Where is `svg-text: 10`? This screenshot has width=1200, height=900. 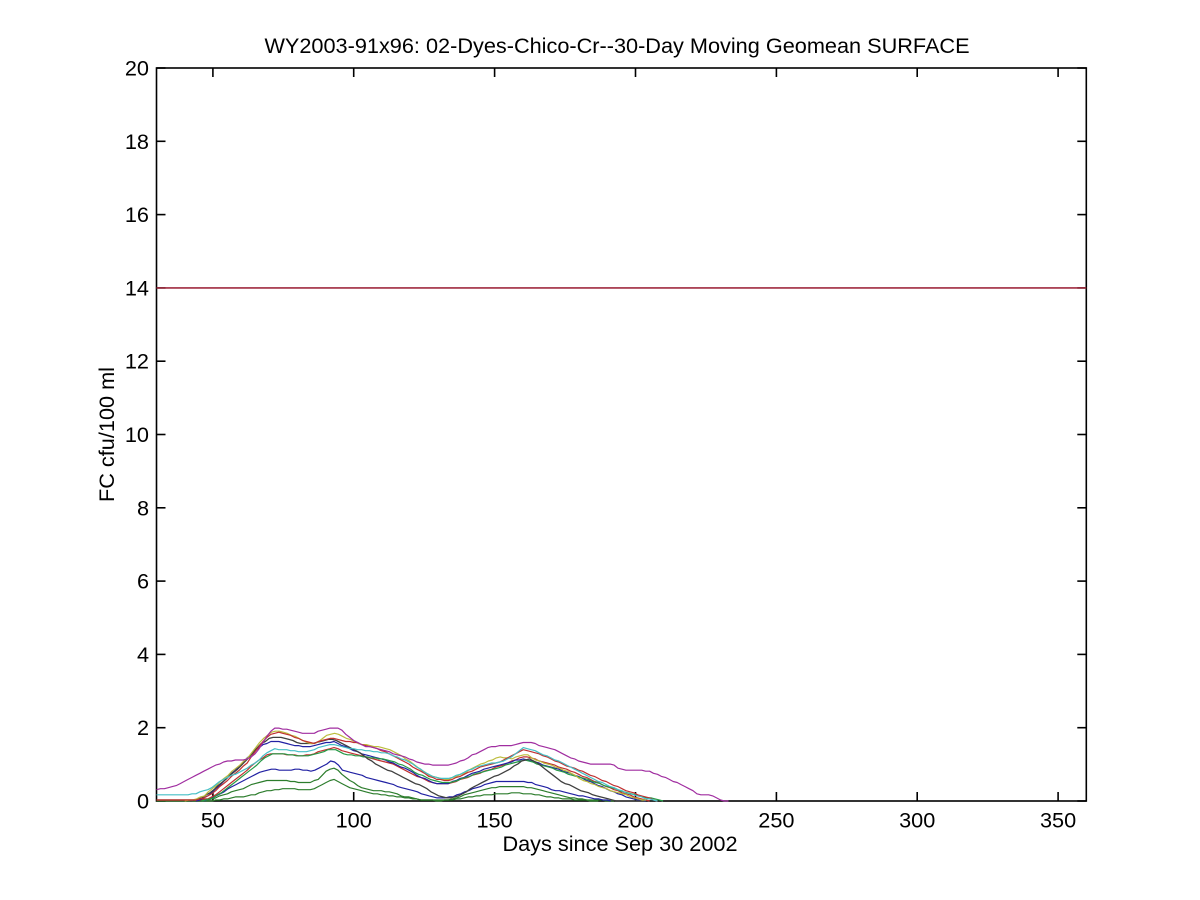 svg-text: 10 is located at coordinates (137, 434).